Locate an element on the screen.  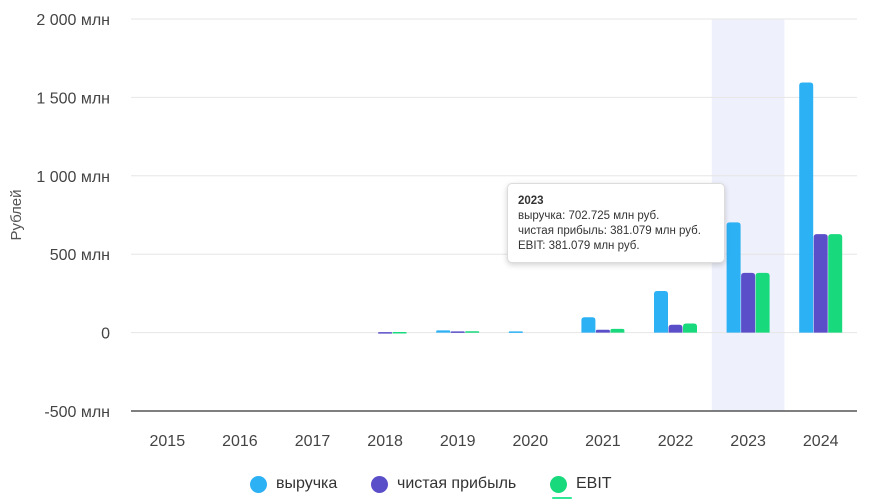
y-axis-label: Рублей is located at coordinates (16, 214).